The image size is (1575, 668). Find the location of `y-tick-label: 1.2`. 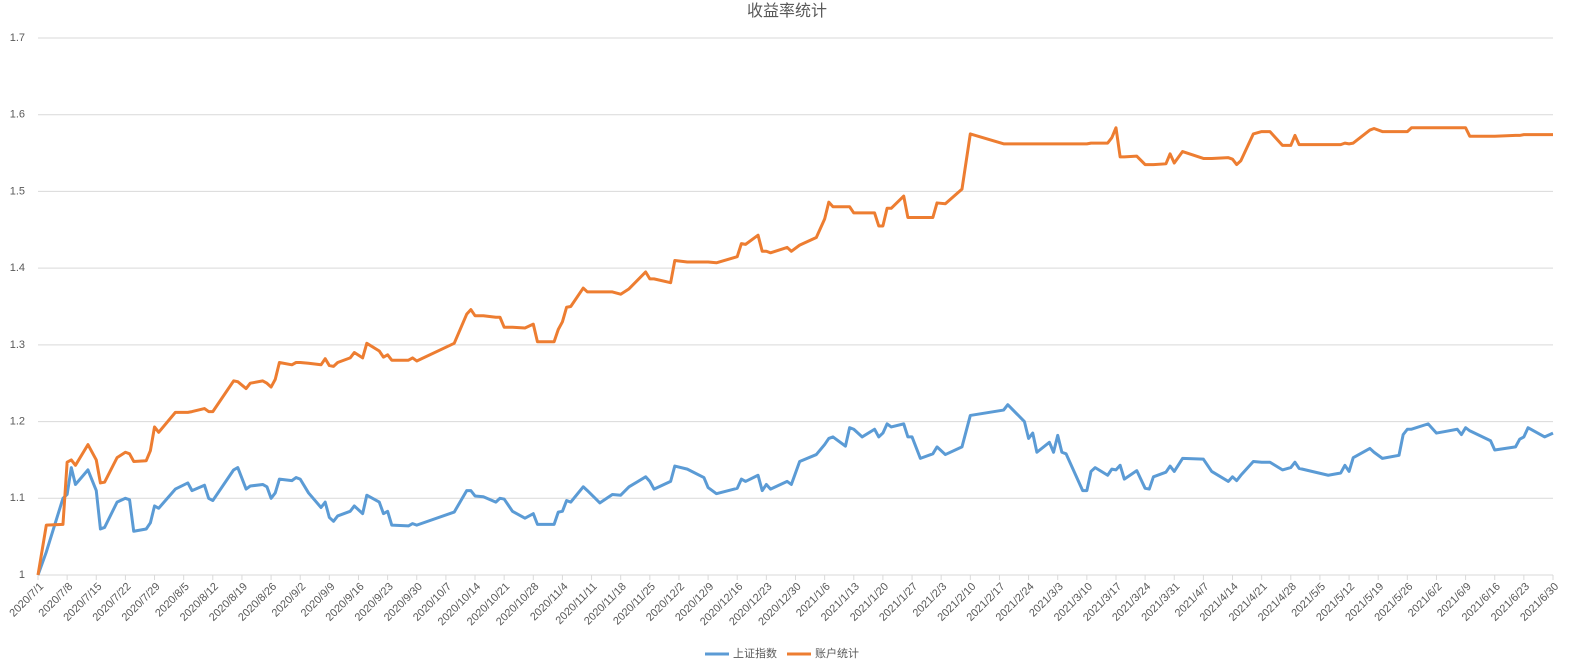

y-tick-label: 1.2 is located at coordinates (17, 421).